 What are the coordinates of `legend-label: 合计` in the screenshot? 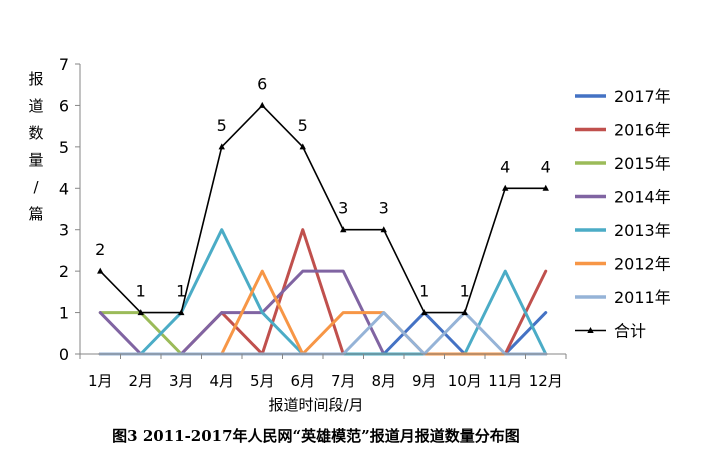 It's located at (630, 331).